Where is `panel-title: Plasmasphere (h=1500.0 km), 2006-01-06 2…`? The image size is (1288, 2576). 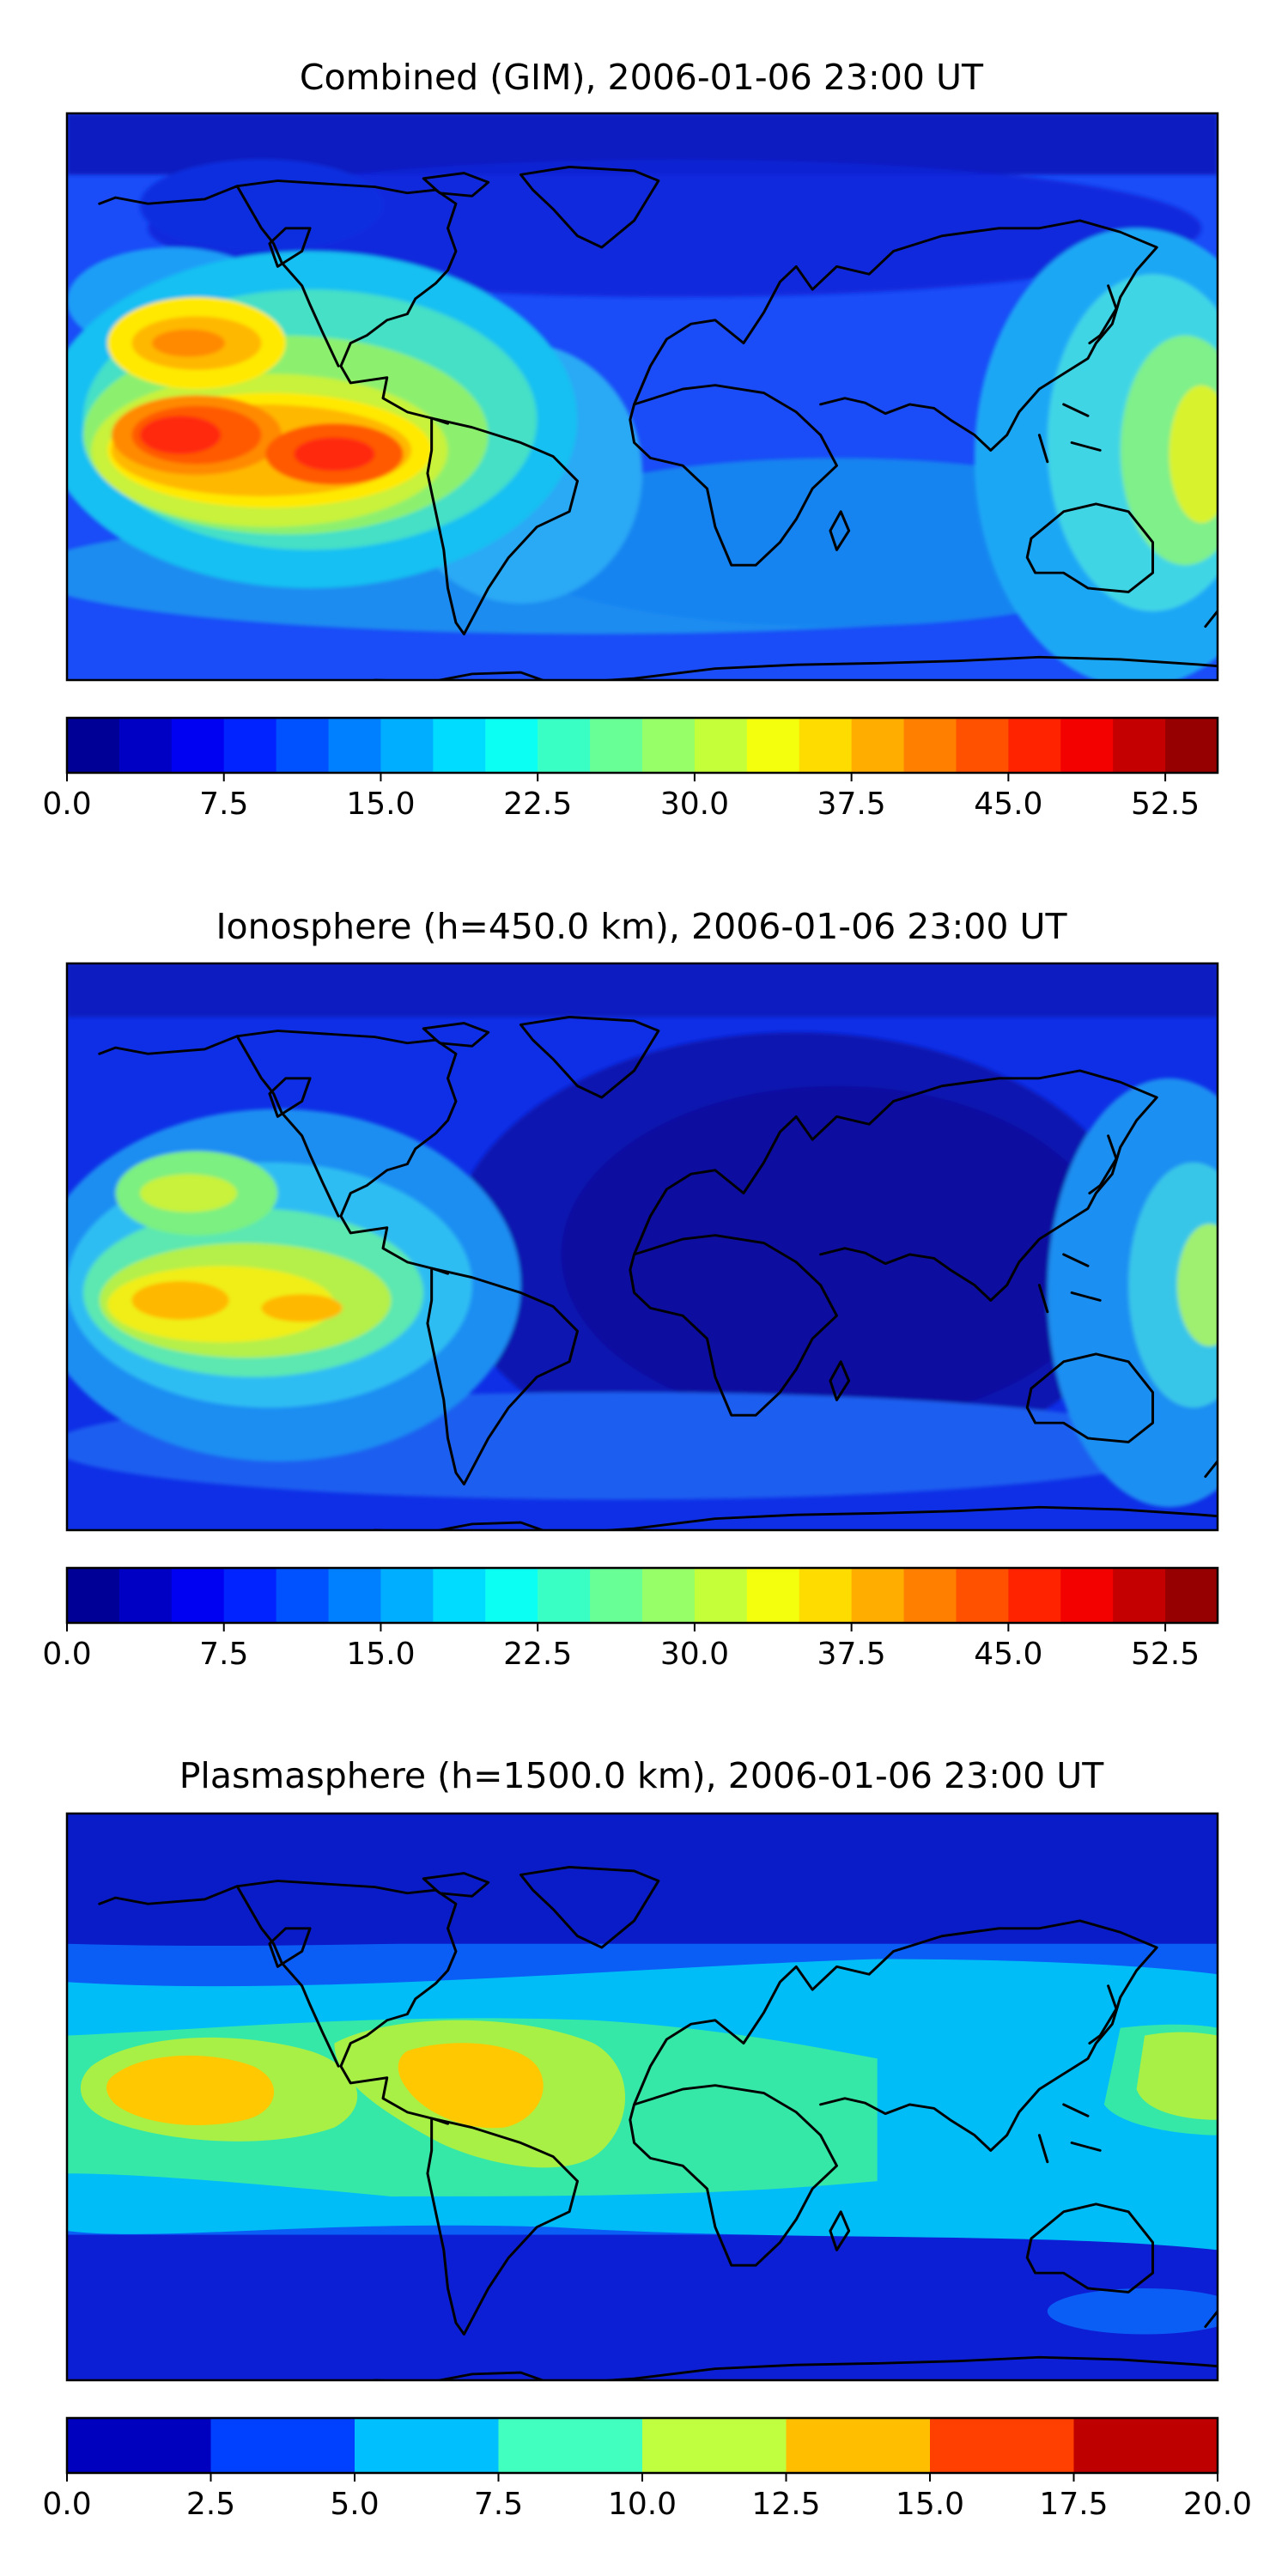 panel-title: Plasmasphere (h=1500.0 km), 2006-01-06 2… is located at coordinates (642, 1776).